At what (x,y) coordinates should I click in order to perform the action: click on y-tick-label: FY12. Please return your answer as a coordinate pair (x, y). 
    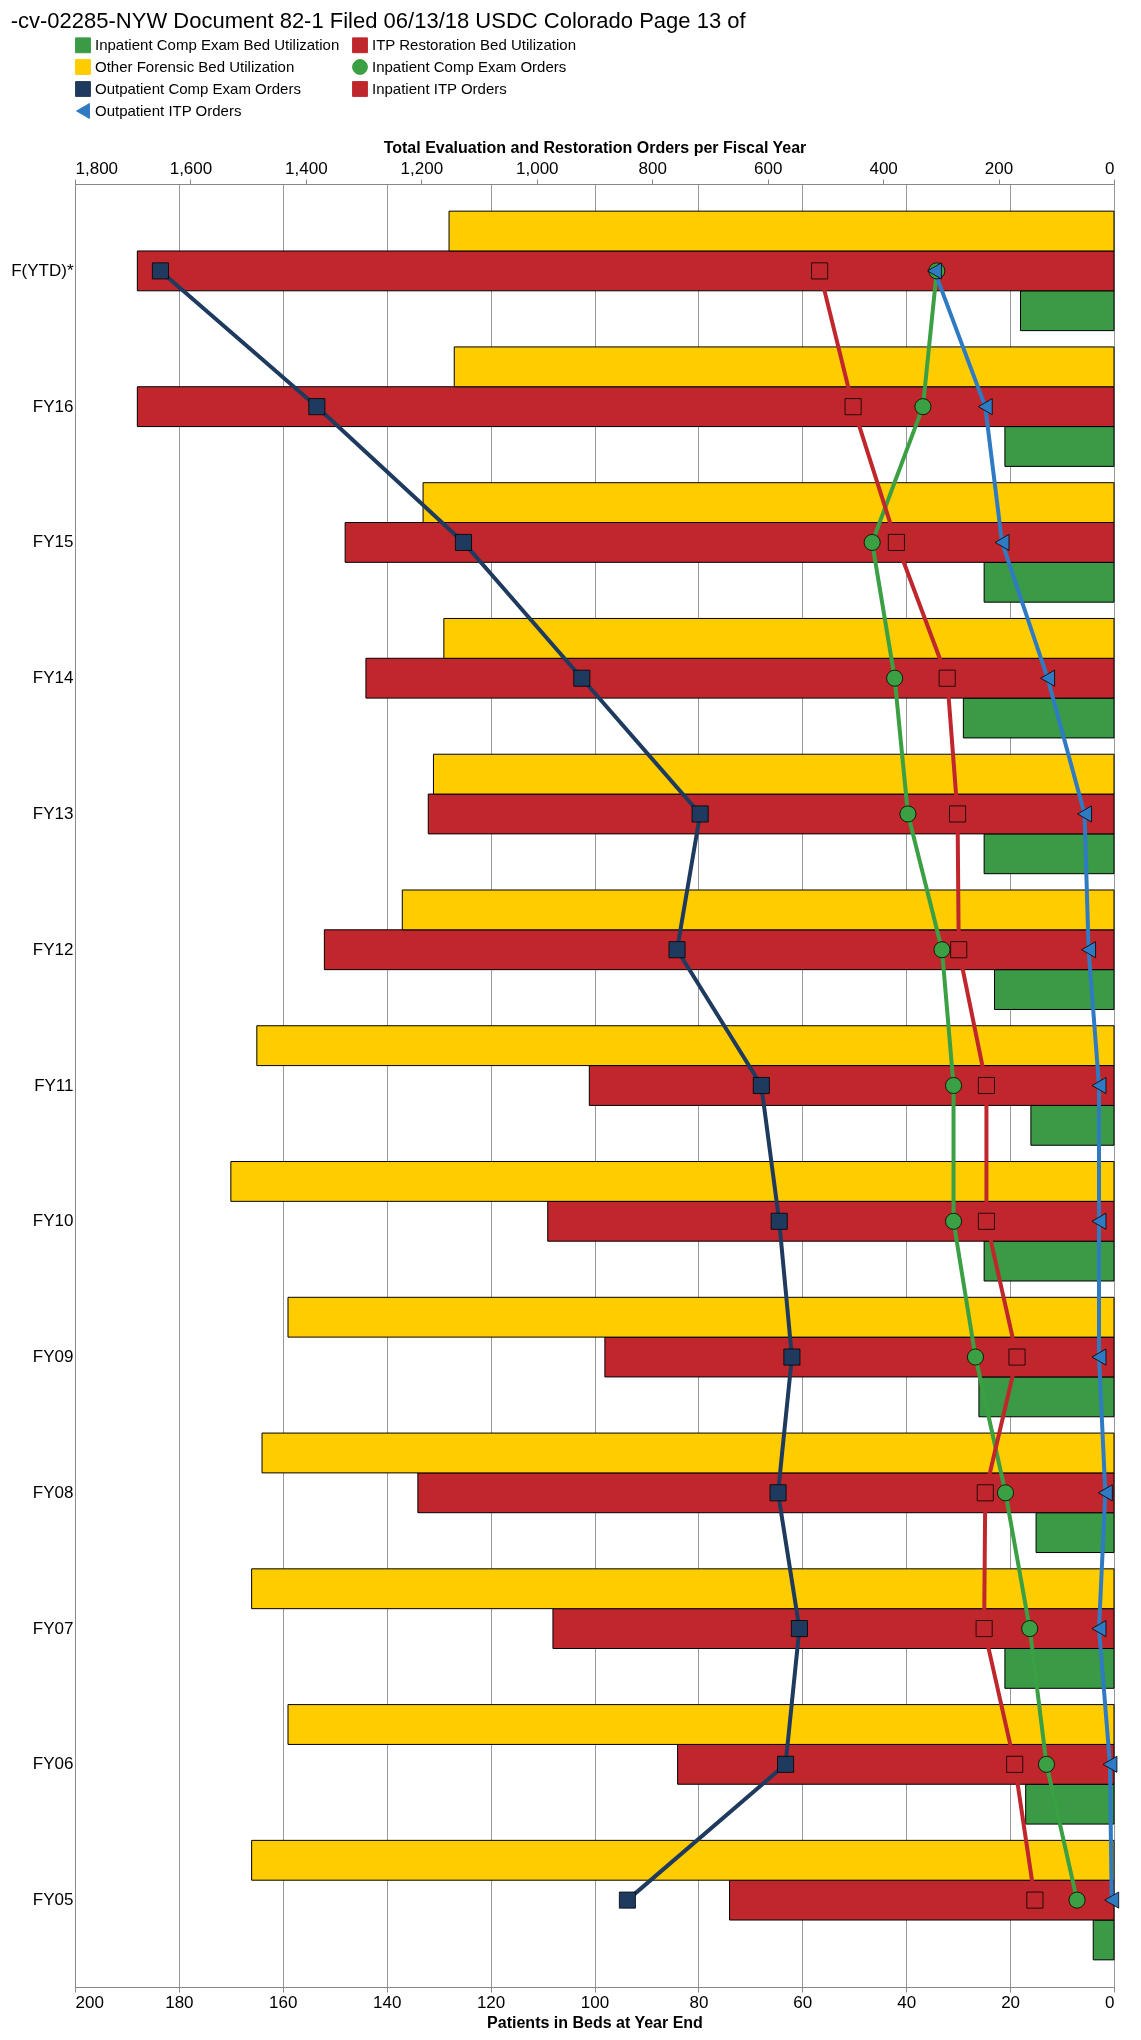
    Looking at the image, I should click on (53, 949).